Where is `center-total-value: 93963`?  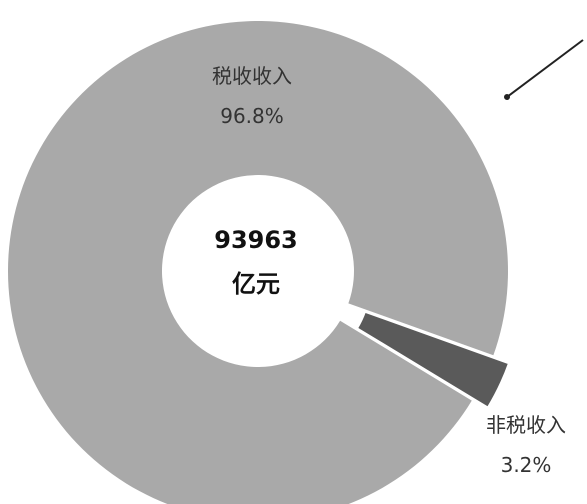
center-total-value: 93963 is located at coordinates (256, 240).